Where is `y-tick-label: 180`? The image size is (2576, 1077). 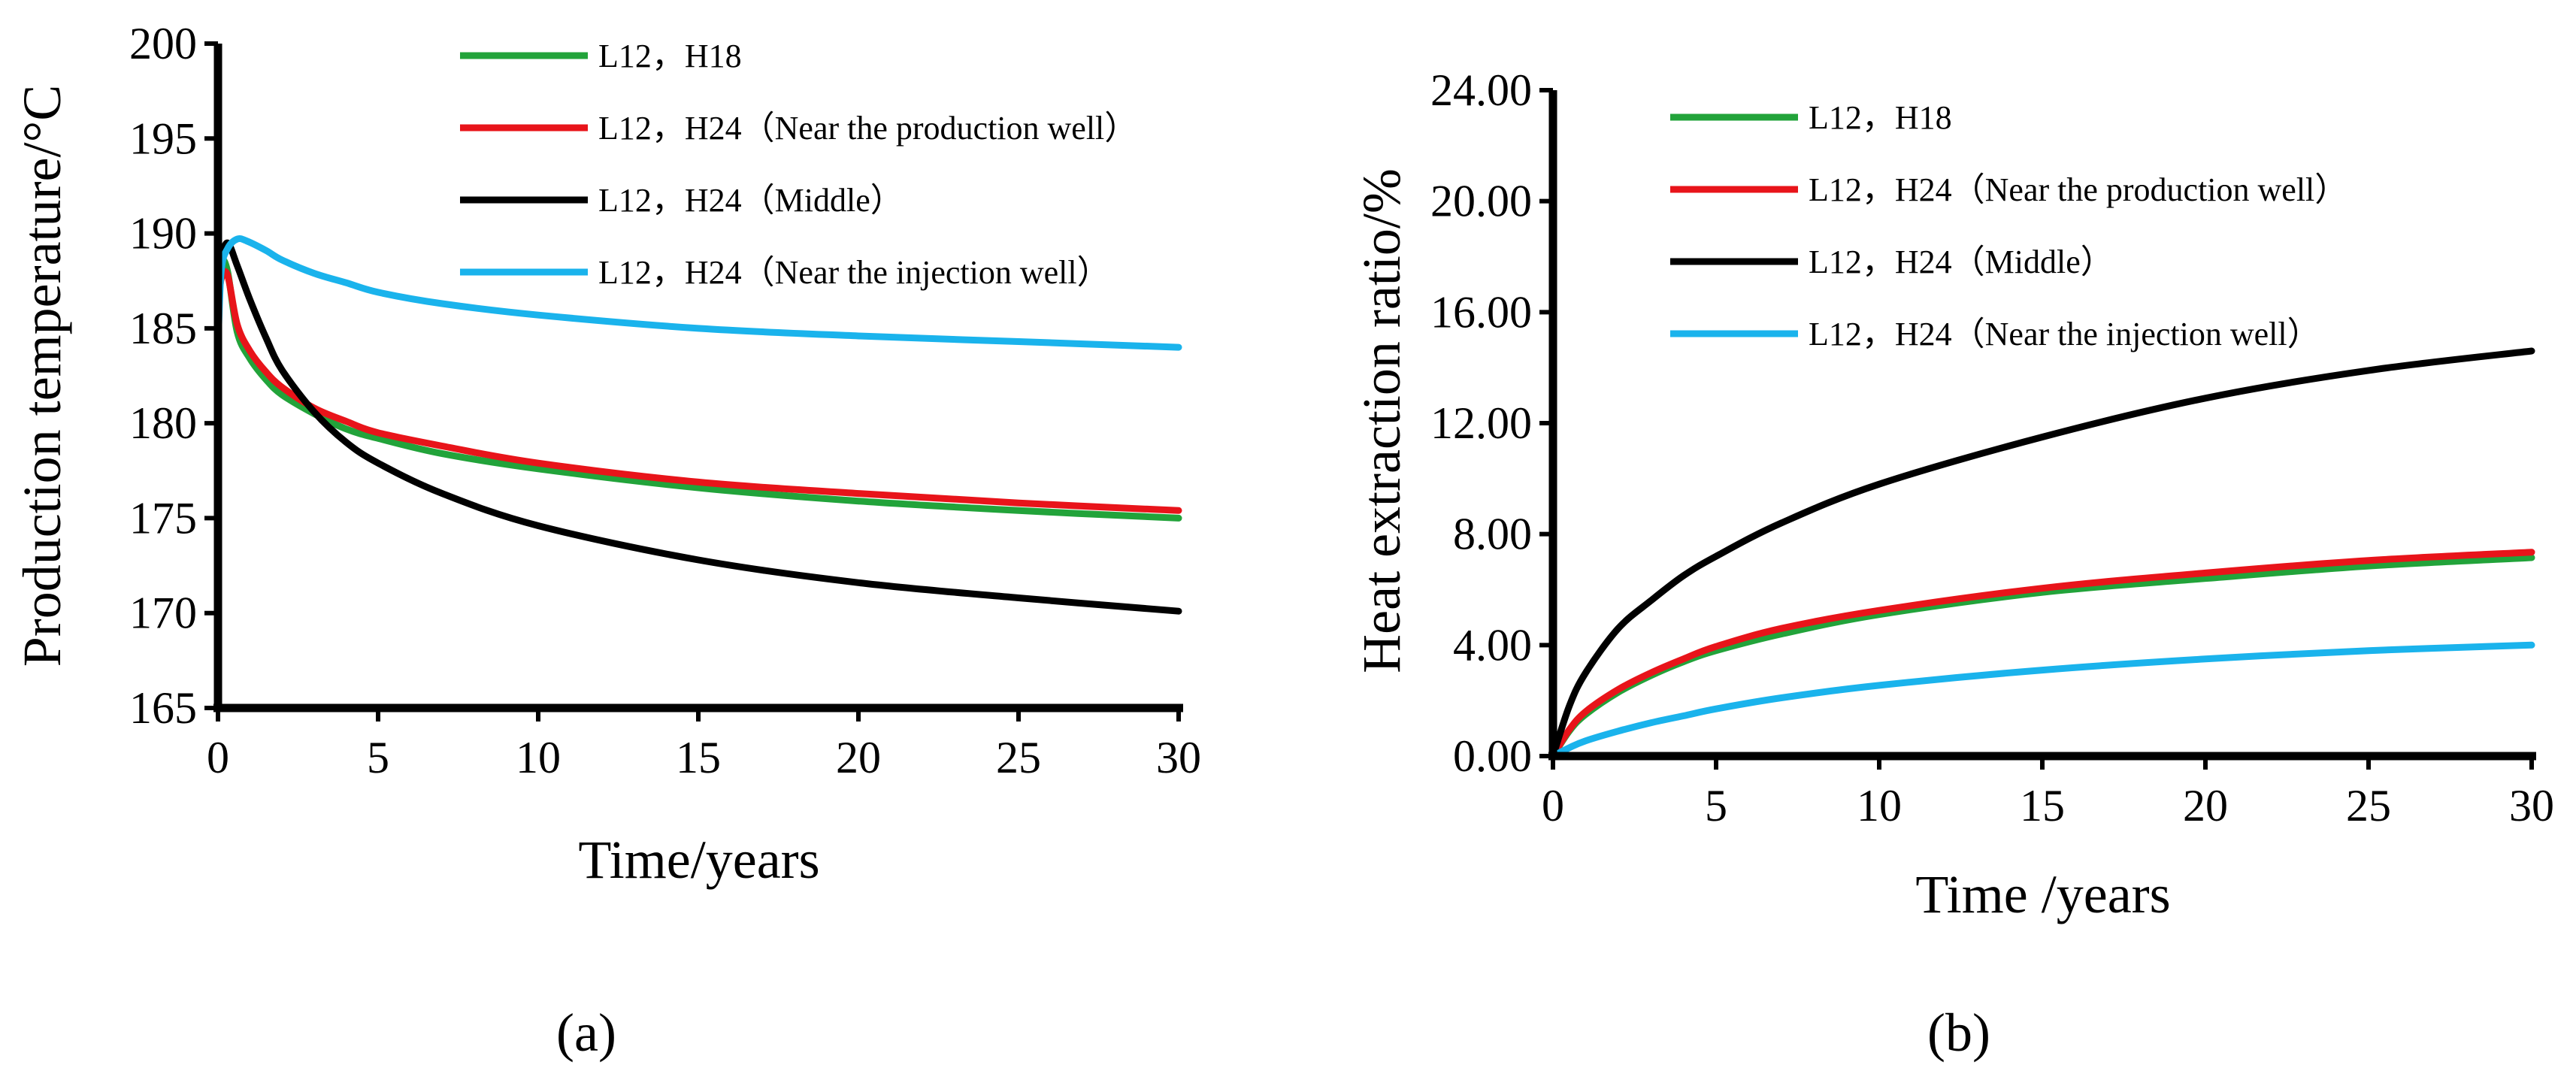 y-tick-label: 180 is located at coordinates (163, 423).